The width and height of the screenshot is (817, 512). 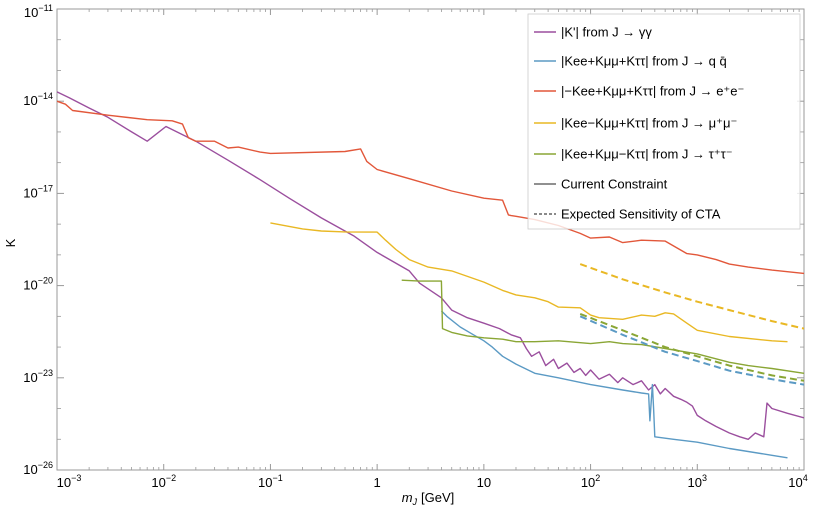 I want to click on y-tick-label-exponent: −14, so click(x=45, y=96).